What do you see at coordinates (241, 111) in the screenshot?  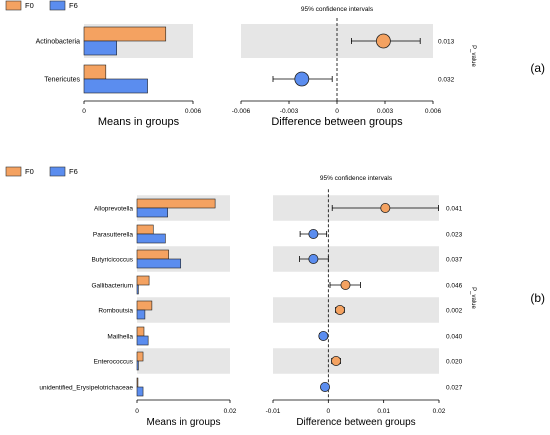 I see `panel-a-ci-x-tick-label: -0.006` at bounding box center [241, 111].